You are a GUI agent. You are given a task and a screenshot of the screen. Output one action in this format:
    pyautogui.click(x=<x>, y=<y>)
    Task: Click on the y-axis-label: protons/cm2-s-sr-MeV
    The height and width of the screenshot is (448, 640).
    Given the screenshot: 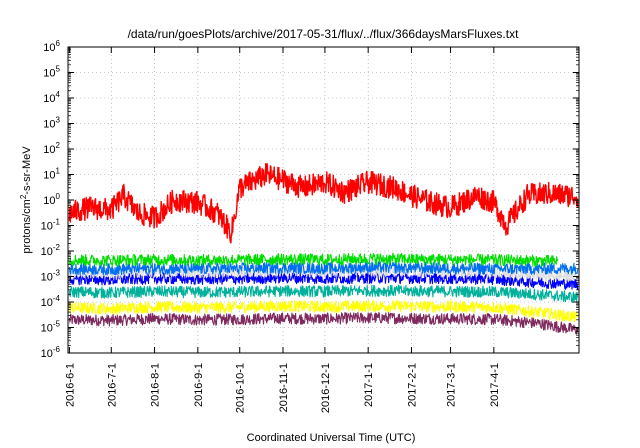 What is the action you would take?
    pyautogui.click(x=26, y=200)
    